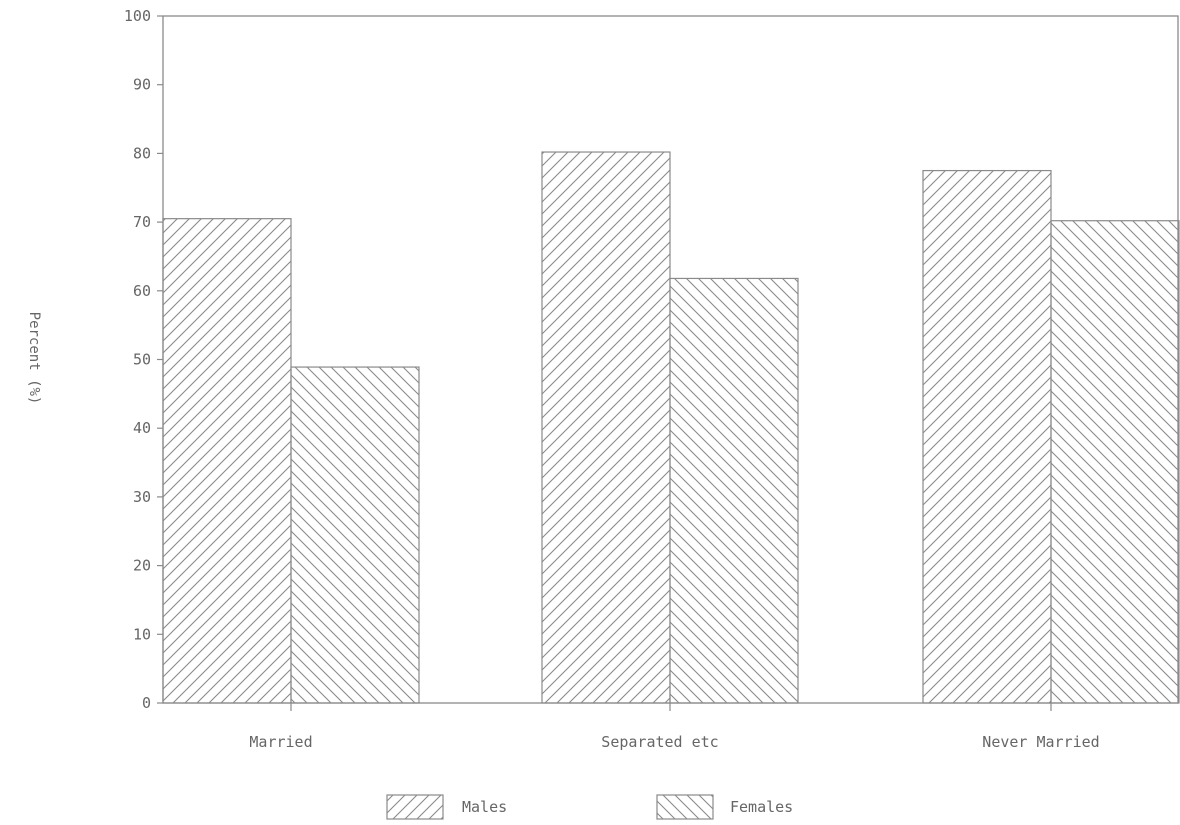  What do you see at coordinates (142, 222) in the screenshot?
I see `y-tick-label: 70` at bounding box center [142, 222].